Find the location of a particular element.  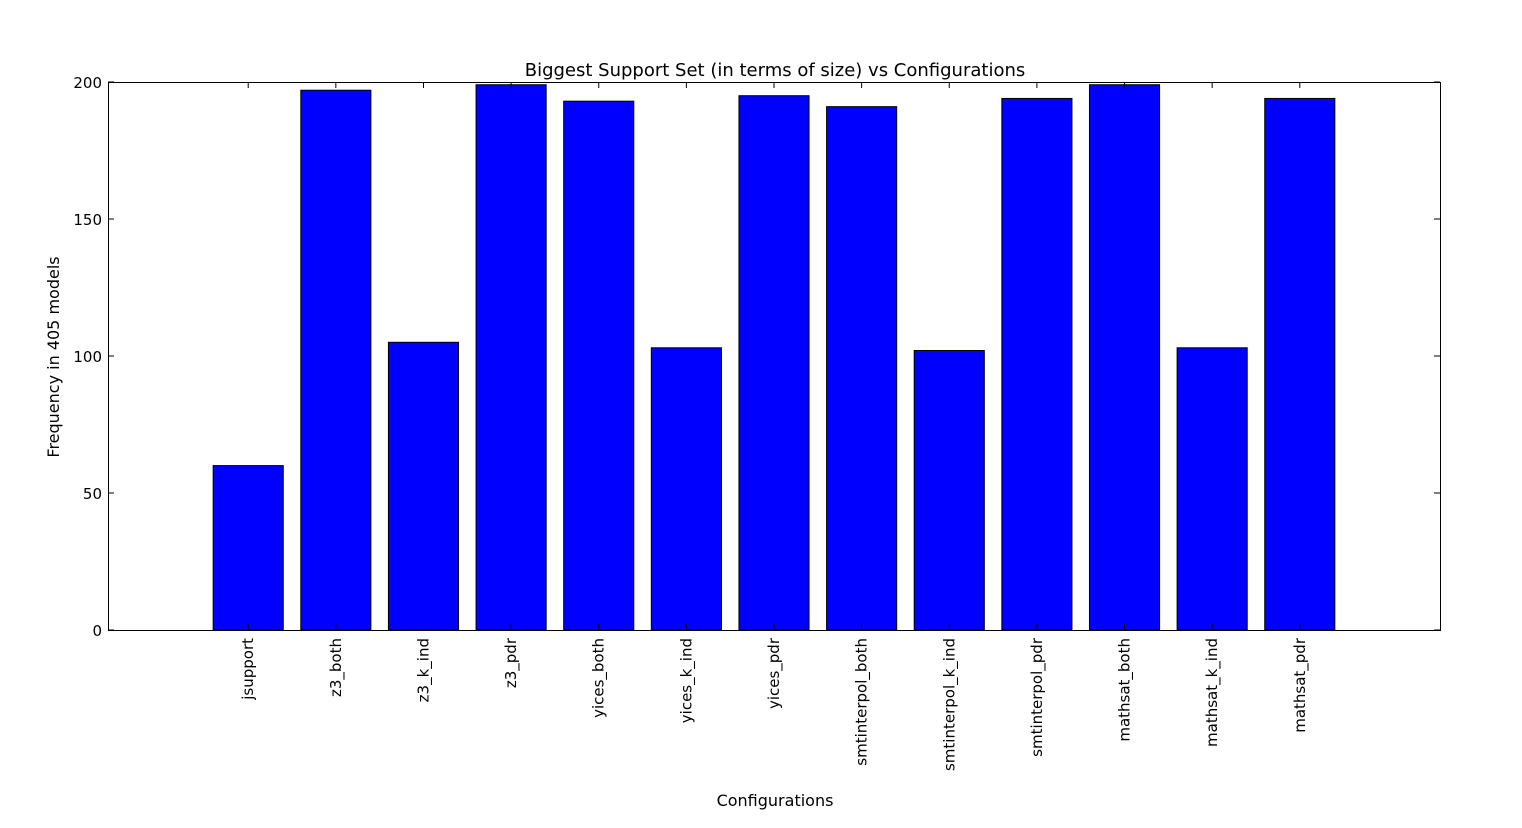

x-tick-label: mathsat_both is located at coordinates (1125, 690).